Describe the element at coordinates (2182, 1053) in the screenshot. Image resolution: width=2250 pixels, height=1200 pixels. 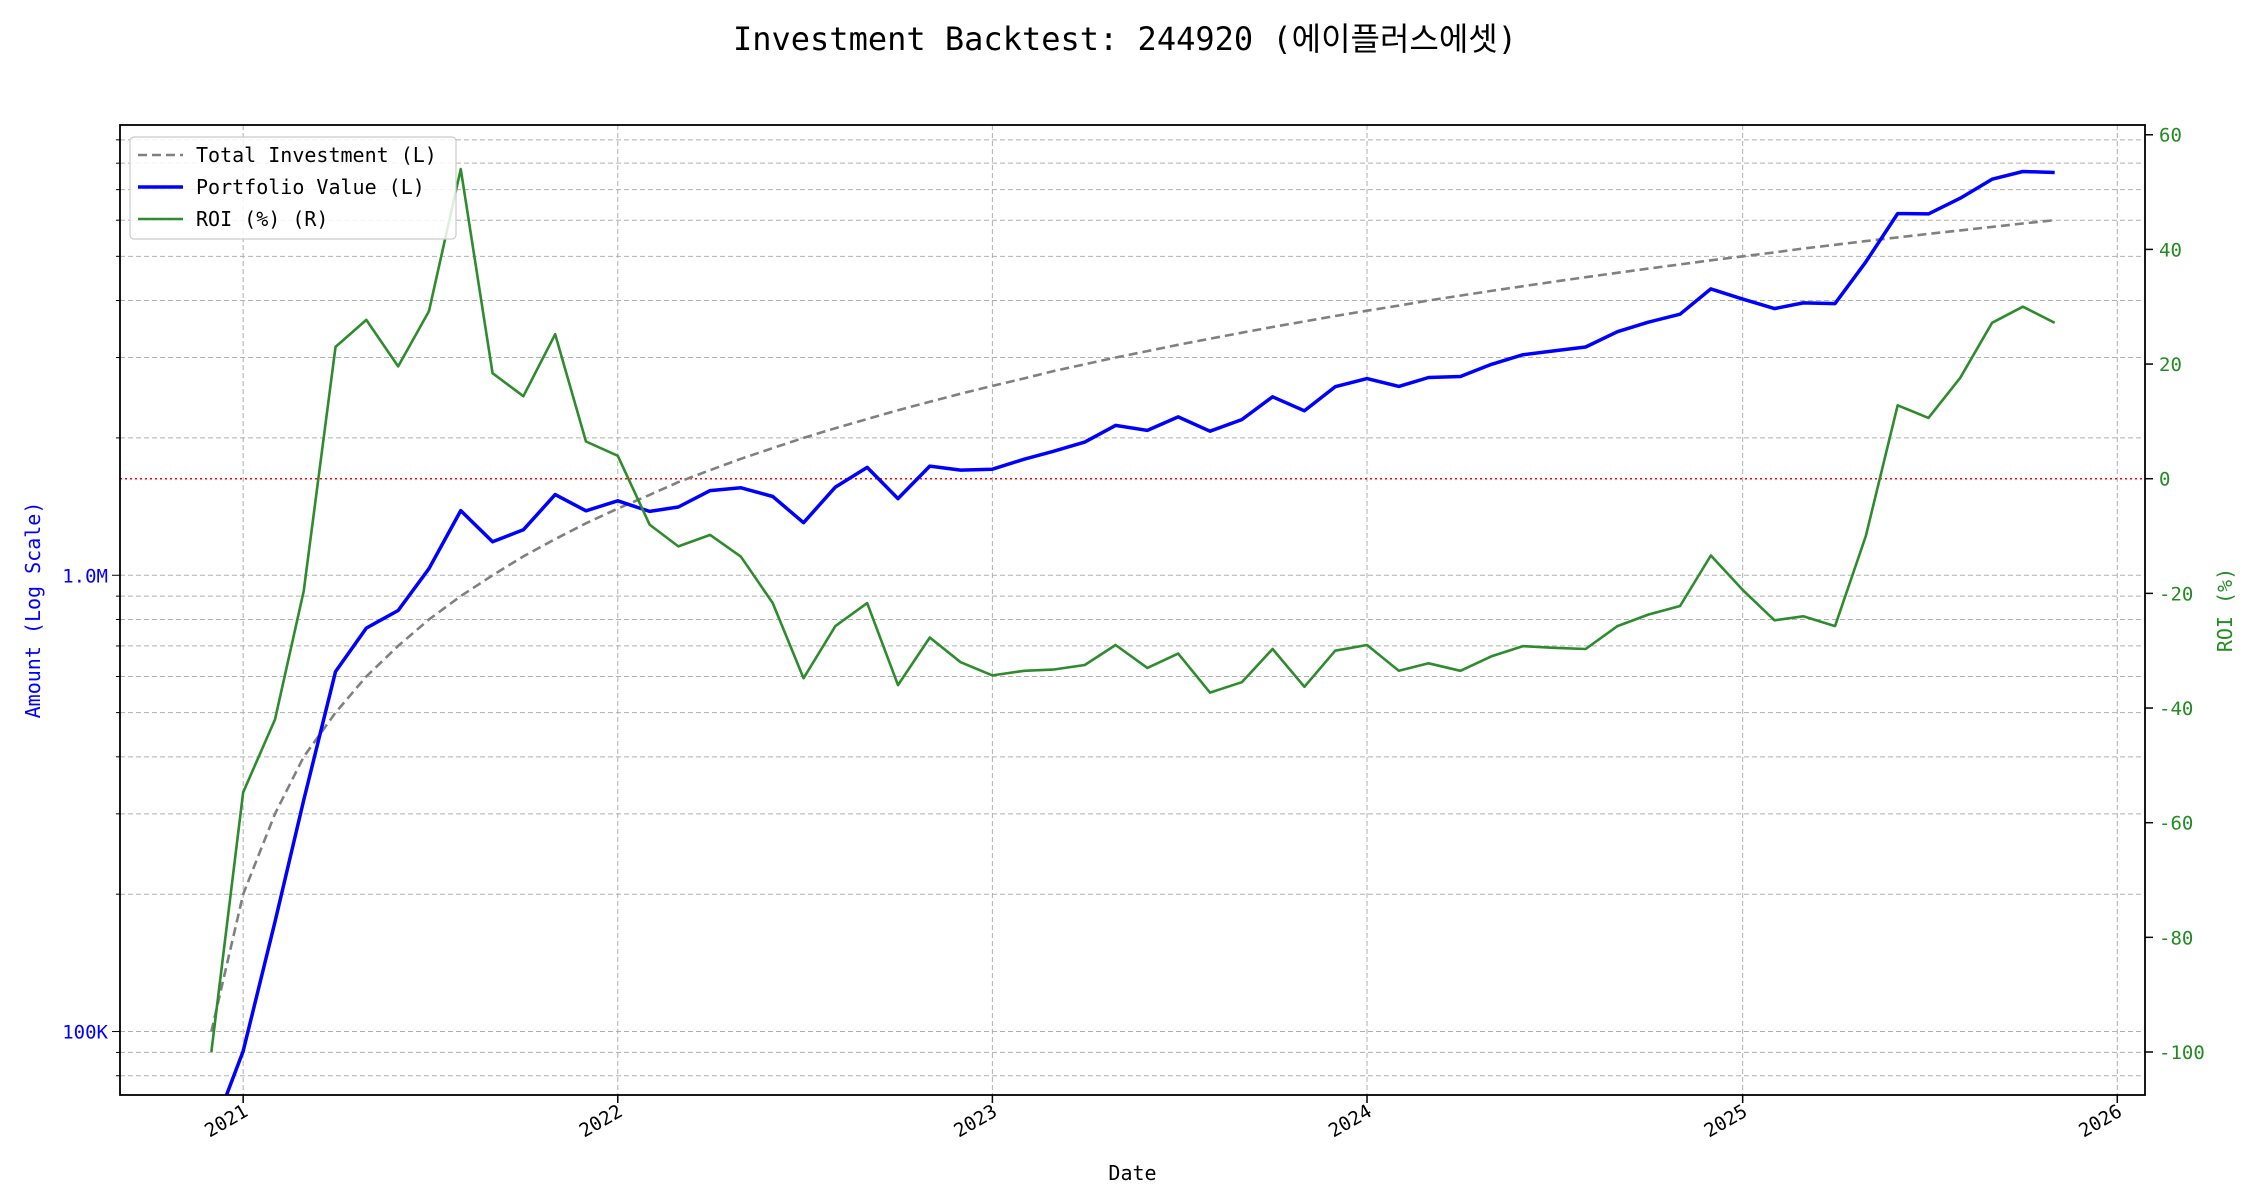
I see `right-tick-label: -100` at that location.